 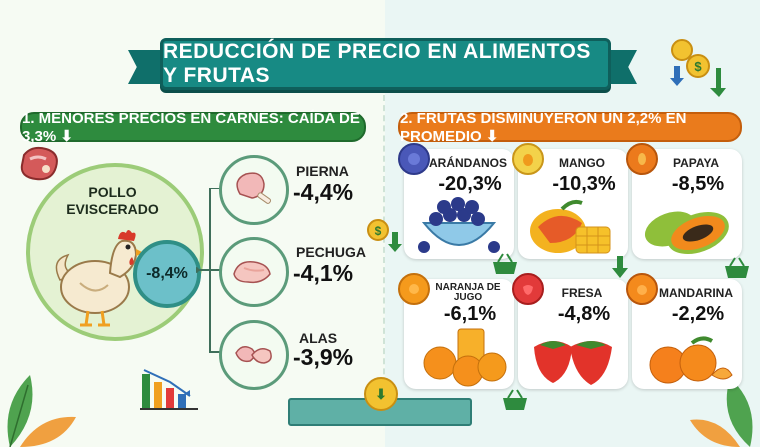 What do you see at coordinates (468, 163) in the screenshot?
I see `fruit-name: ARÁNDANOS` at bounding box center [468, 163].